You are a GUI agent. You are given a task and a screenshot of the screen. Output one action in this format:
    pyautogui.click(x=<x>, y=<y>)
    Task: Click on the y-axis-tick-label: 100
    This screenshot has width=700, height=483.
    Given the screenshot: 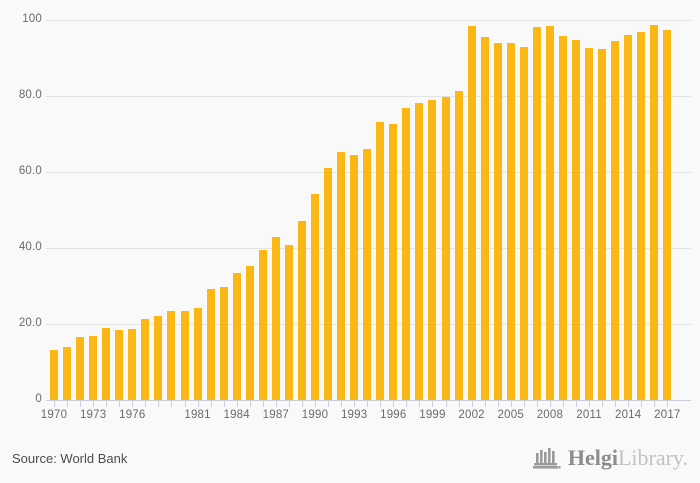 What is the action you would take?
    pyautogui.click(x=32, y=19)
    